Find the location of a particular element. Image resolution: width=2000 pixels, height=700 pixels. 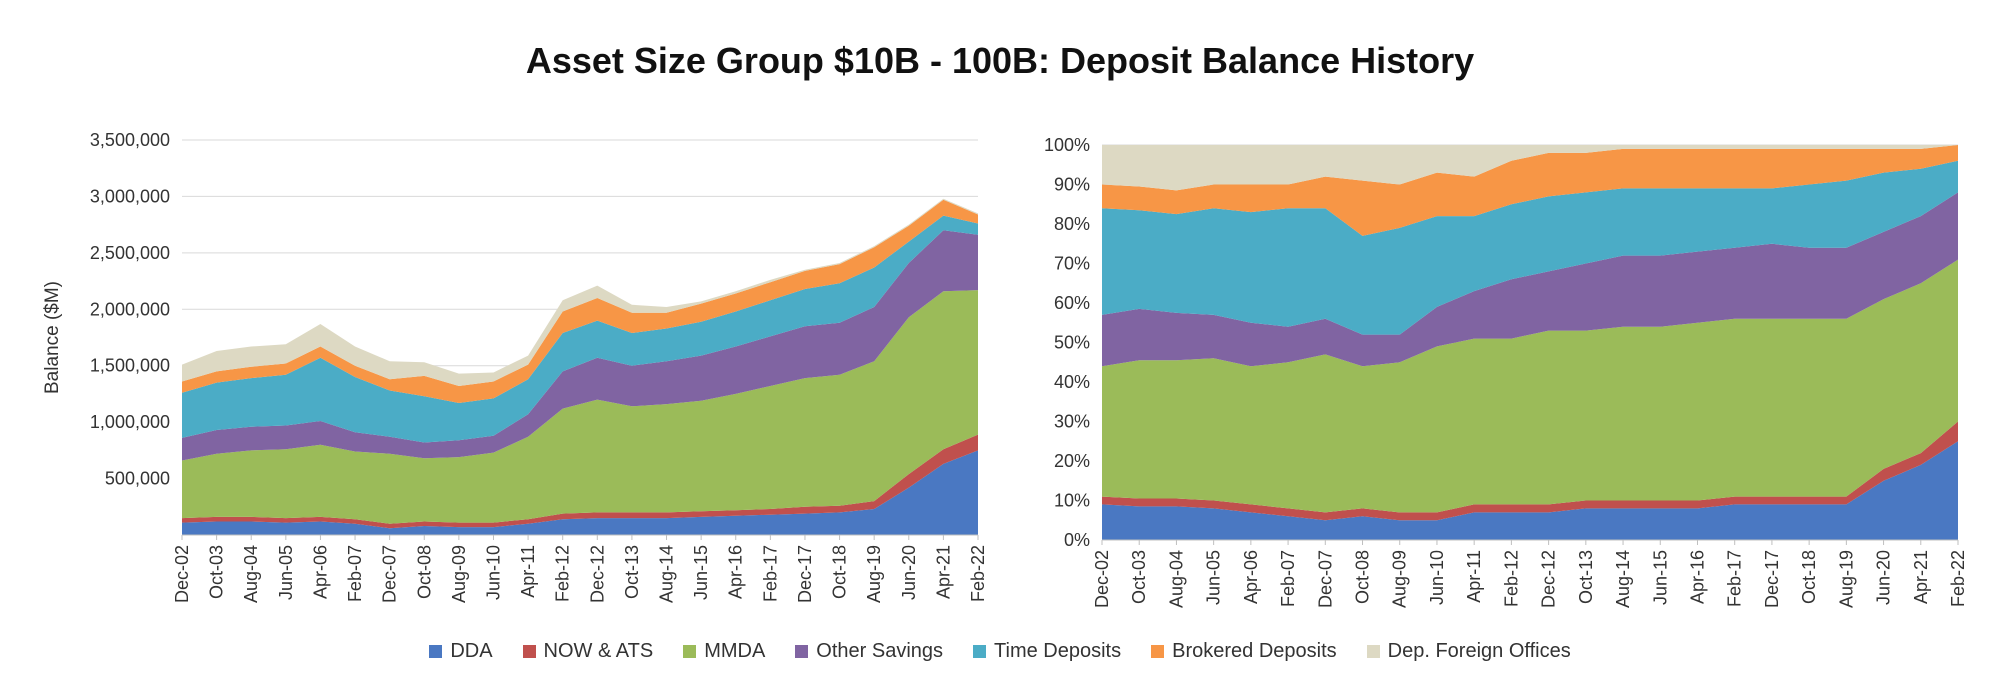

y-axis-label: Balance ($M) is located at coordinates (52, 337).